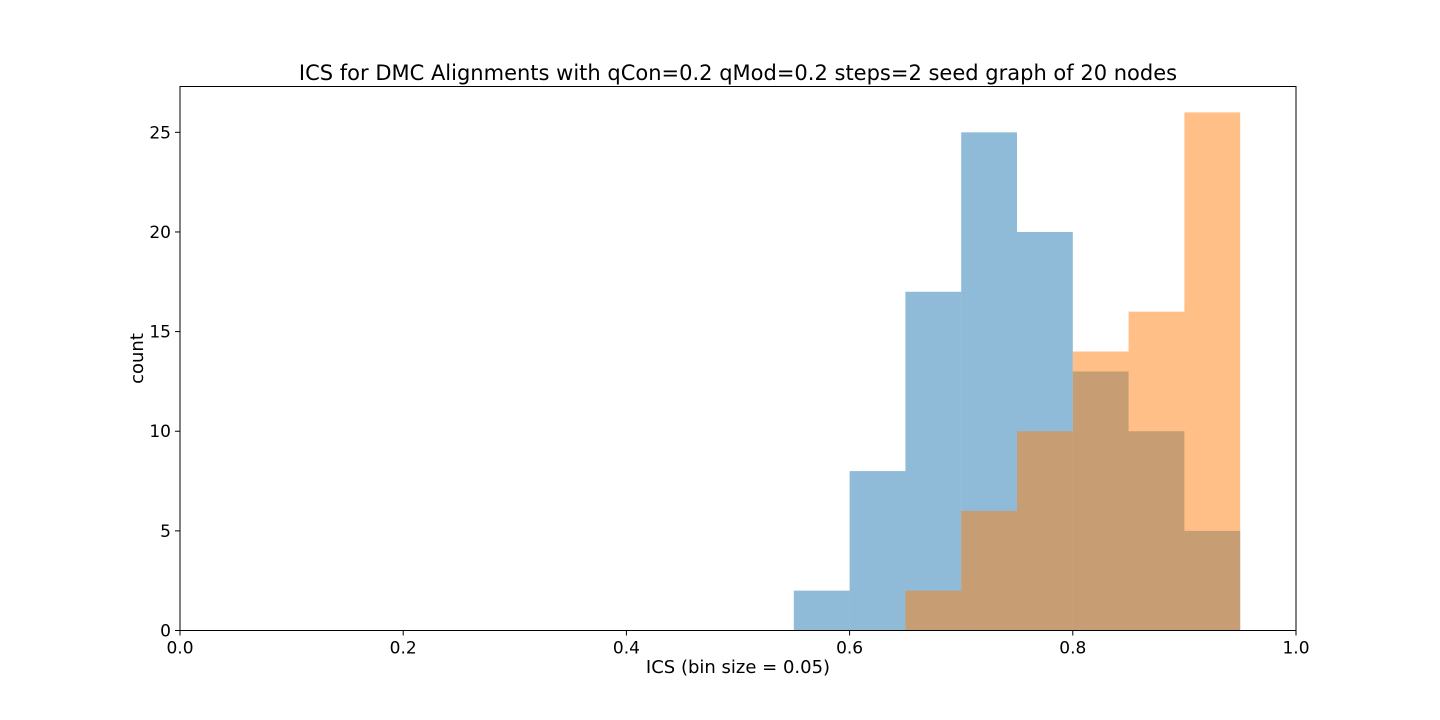 The width and height of the screenshot is (1440, 720). What do you see at coordinates (403, 649) in the screenshot?
I see `x-tick-label: 0.2` at bounding box center [403, 649].